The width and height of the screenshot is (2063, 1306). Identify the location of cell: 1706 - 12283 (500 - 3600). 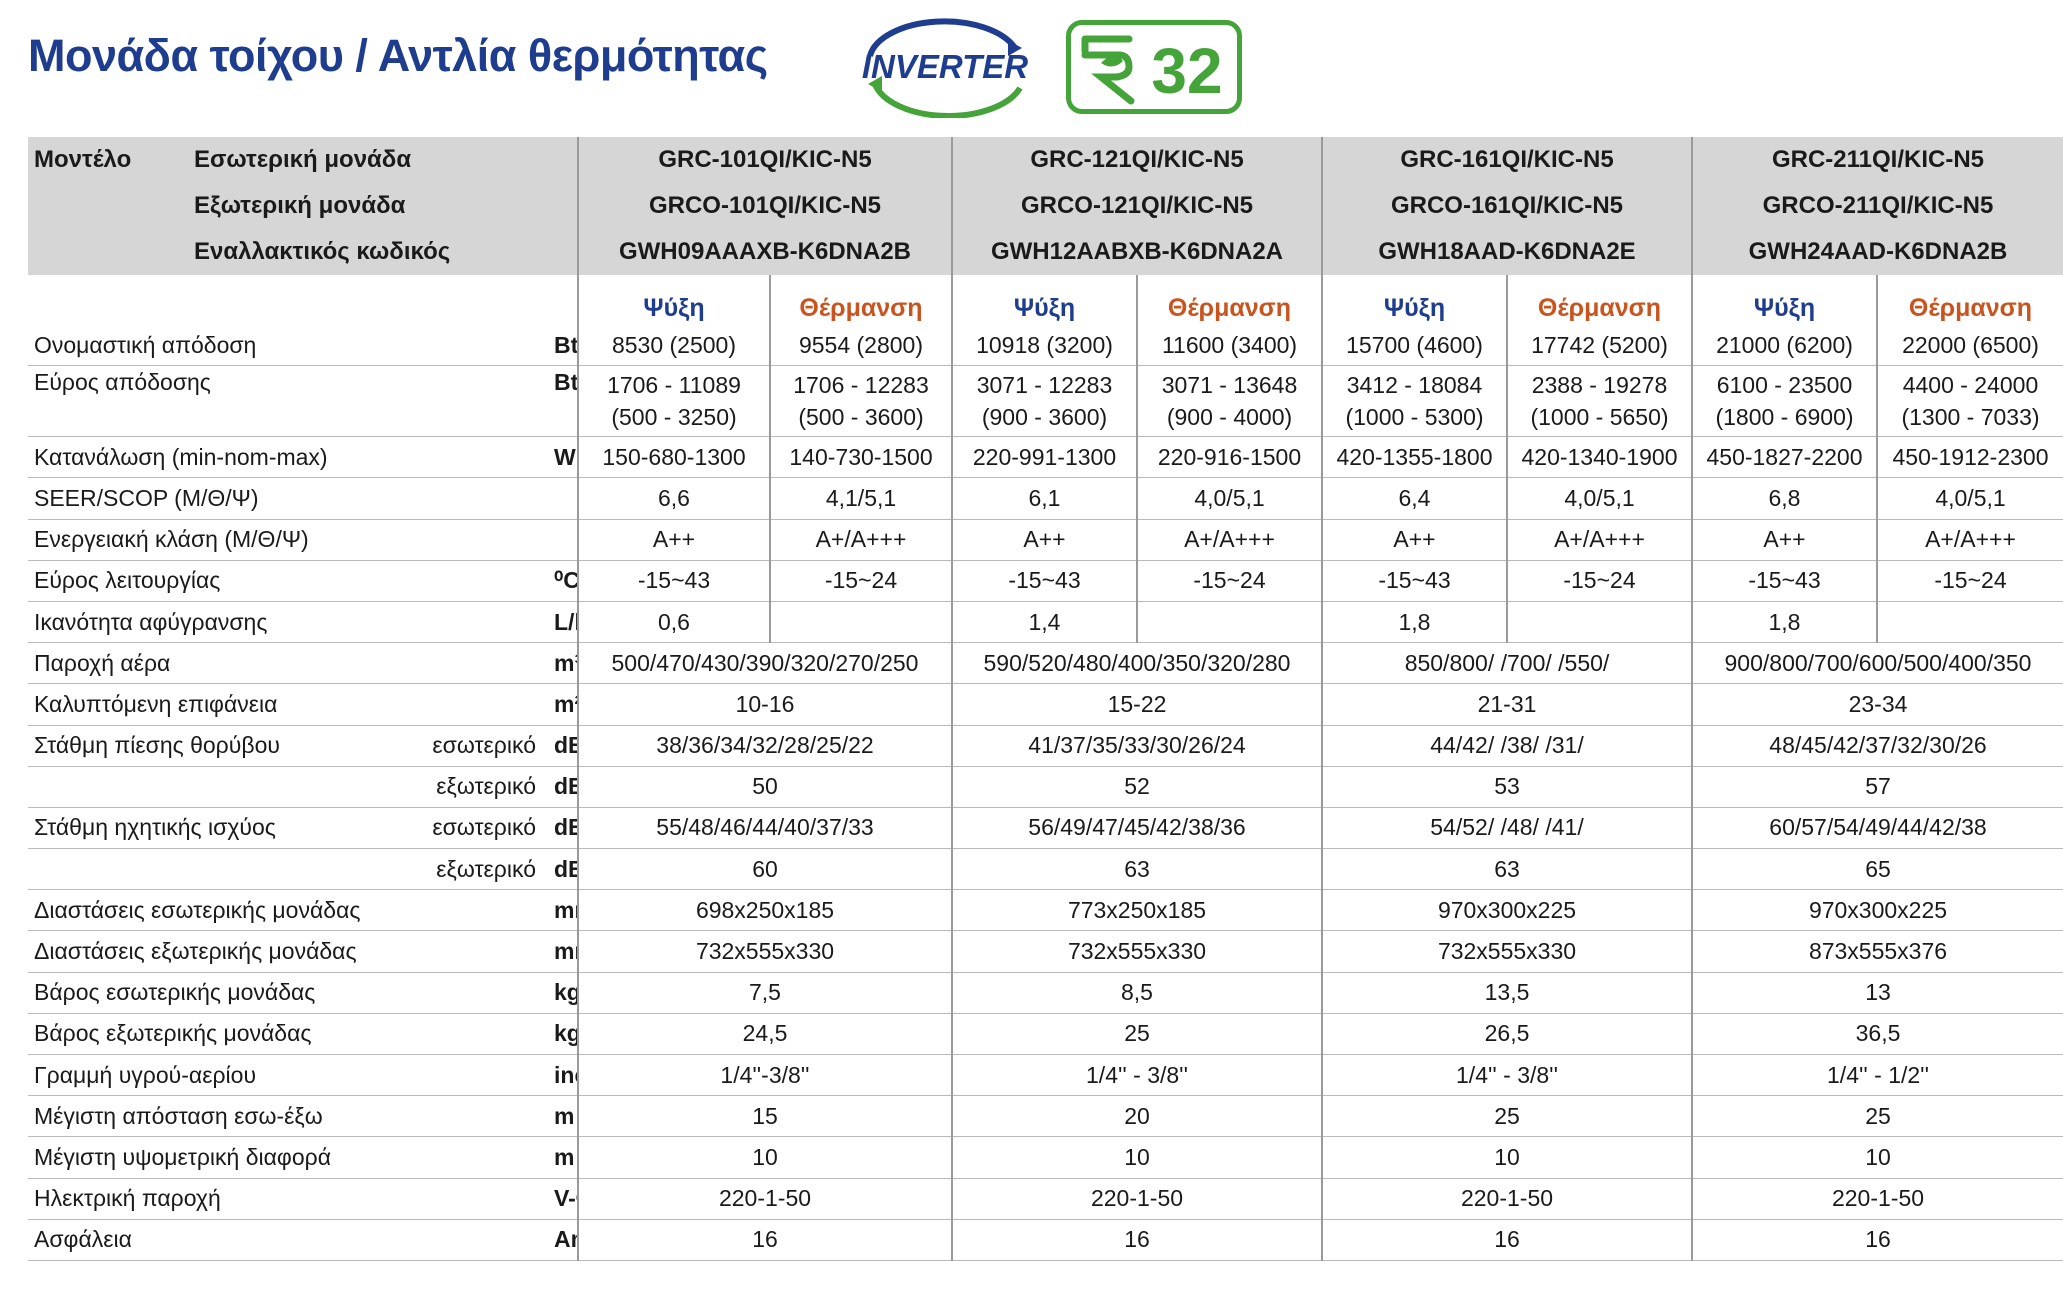
(860, 401).